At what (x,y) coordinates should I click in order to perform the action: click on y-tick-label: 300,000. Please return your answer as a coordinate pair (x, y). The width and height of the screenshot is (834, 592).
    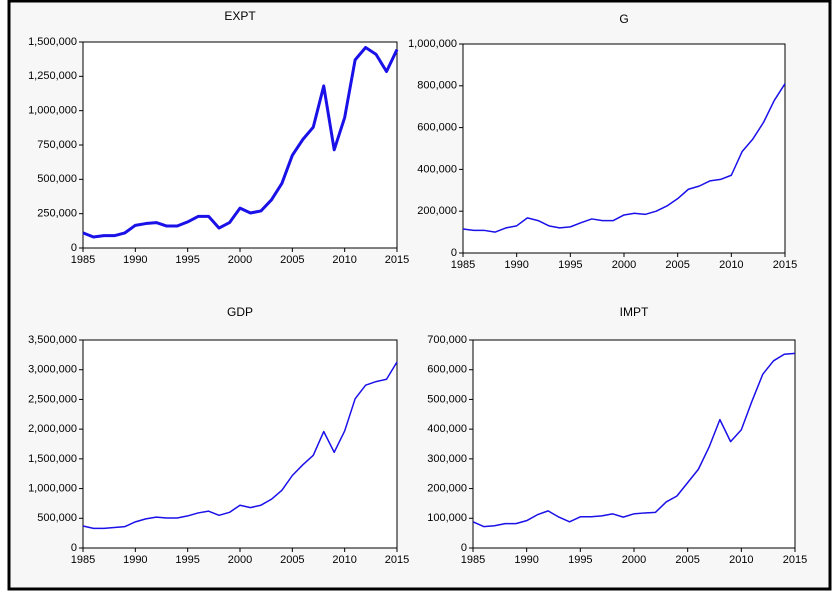
    Looking at the image, I should click on (447, 459).